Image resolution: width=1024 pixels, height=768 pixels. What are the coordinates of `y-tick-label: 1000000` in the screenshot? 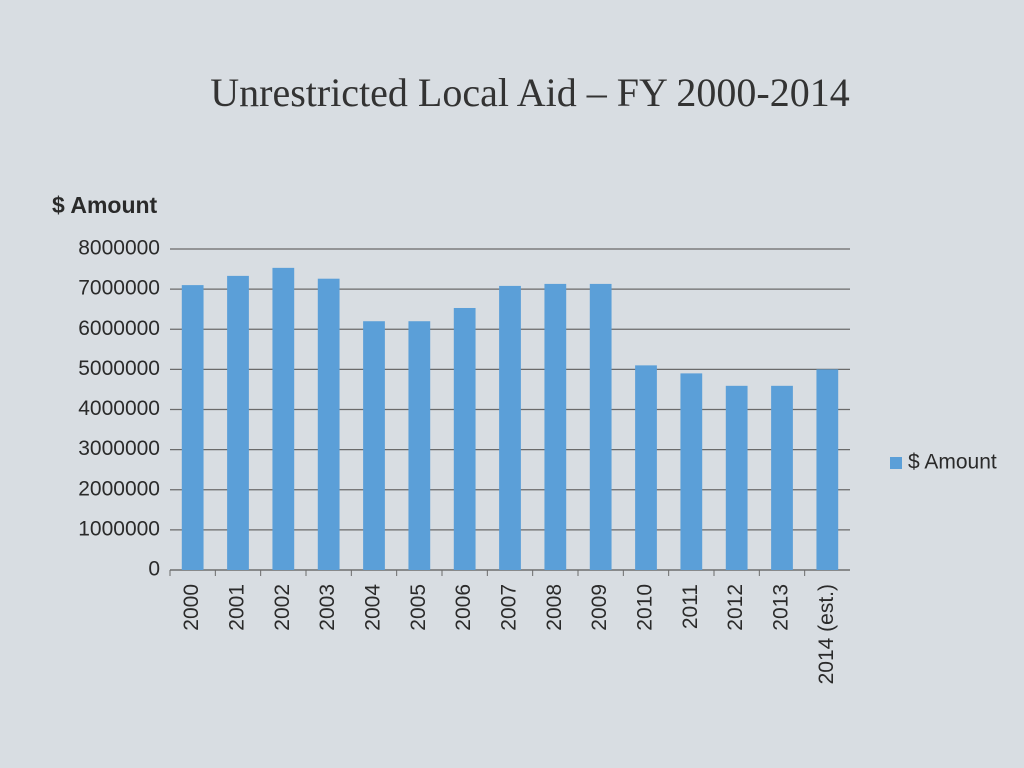 It's located at (119, 528).